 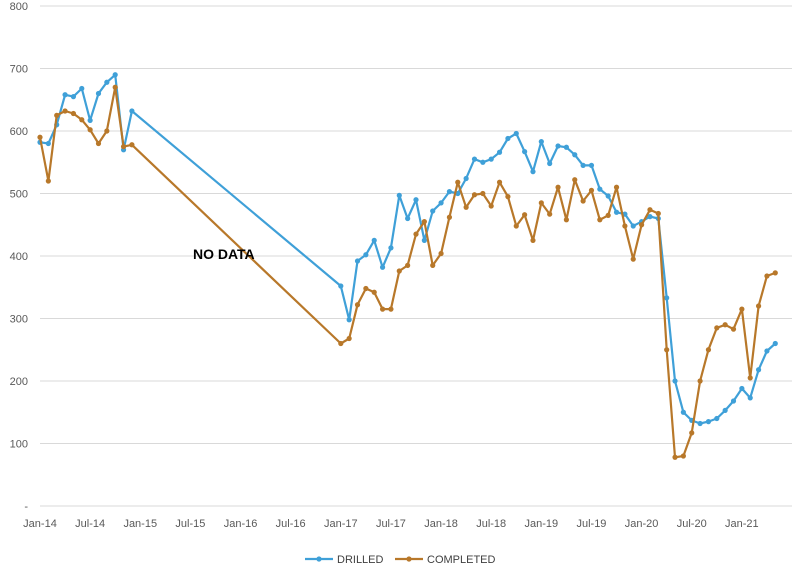 I want to click on y-tick-label: 200, so click(x=19, y=382).